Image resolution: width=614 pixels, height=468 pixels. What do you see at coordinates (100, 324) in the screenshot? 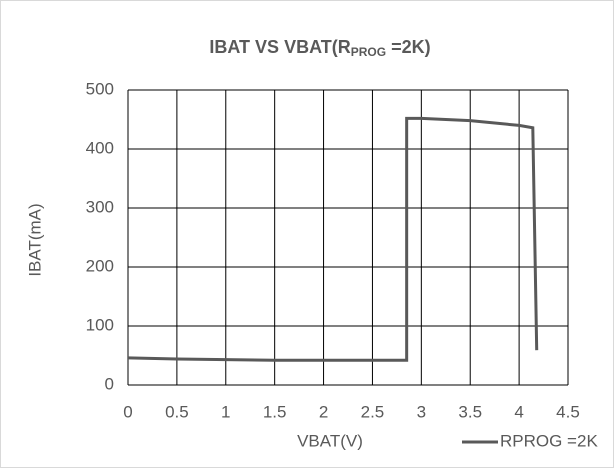
I see `y-tick-label: 100` at bounding box center [100, 324].